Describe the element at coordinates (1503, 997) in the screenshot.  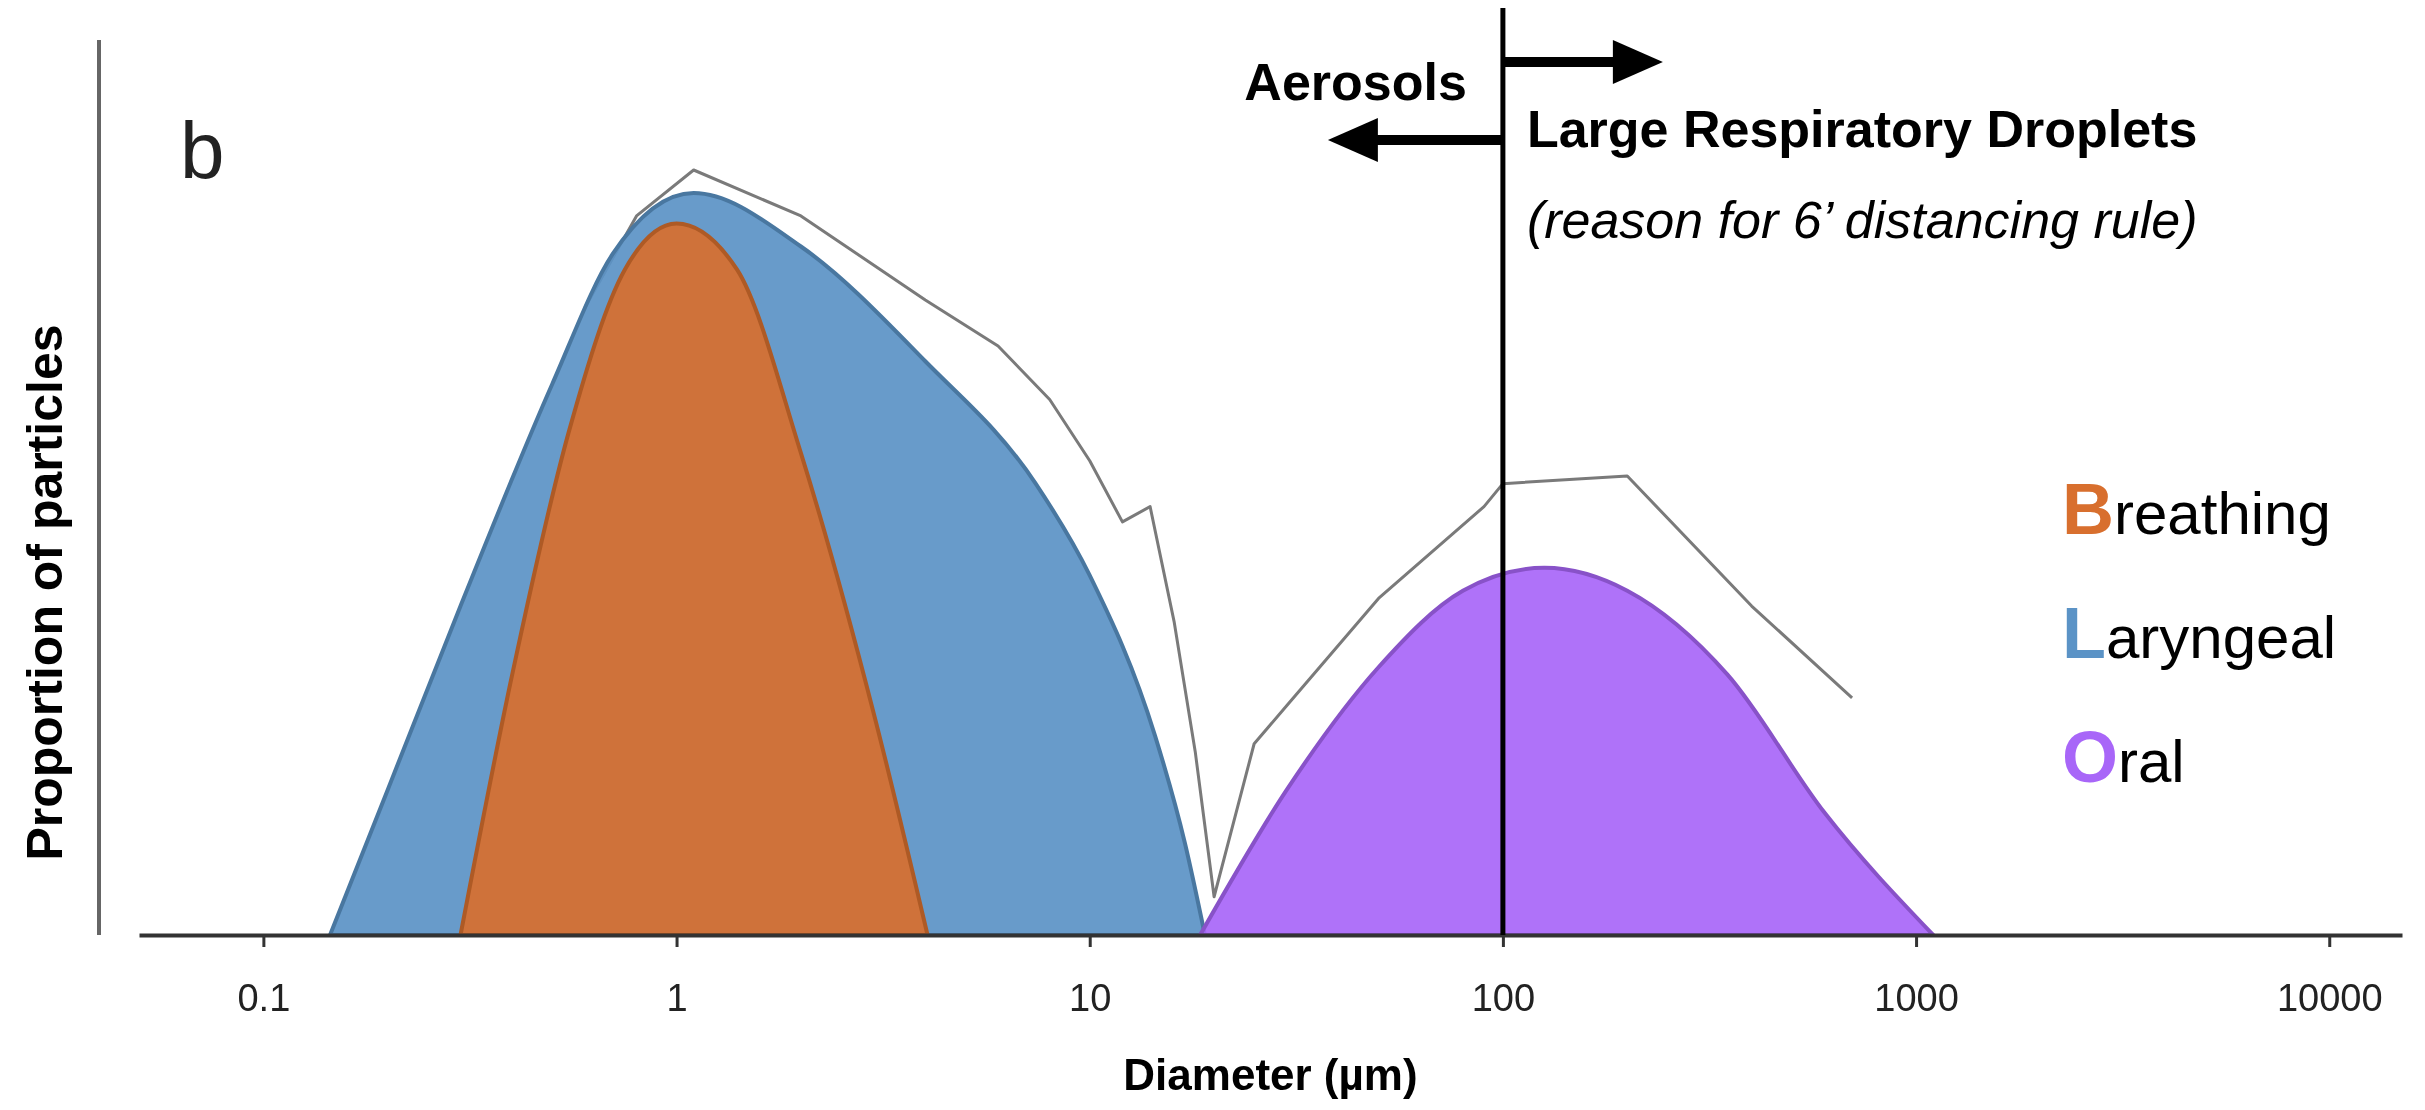
I see `x-tick-label: 100` at that location.